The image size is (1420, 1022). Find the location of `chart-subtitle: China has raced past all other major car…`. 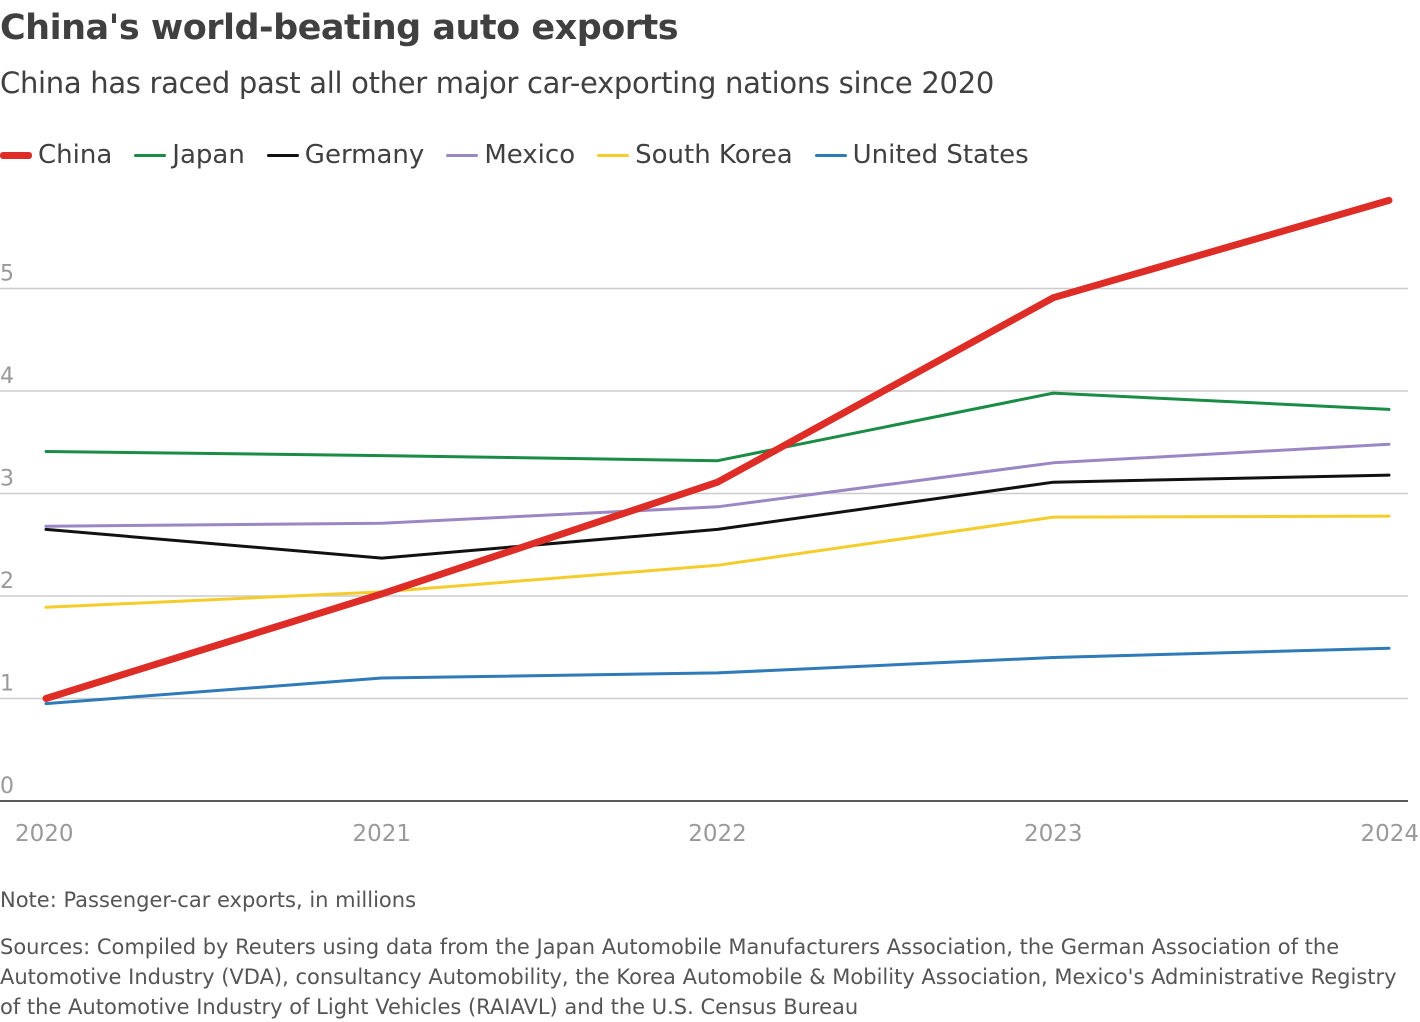

chart-subtitle: China has raced past all other major car… is located at coordinates (497, 83).